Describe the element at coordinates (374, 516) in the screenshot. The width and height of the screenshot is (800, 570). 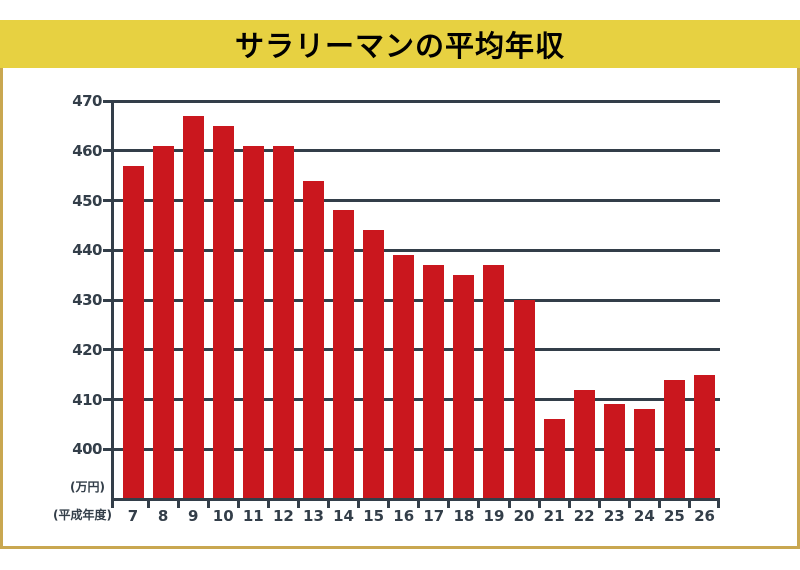
I see `x-axis-label: 15` at that location.